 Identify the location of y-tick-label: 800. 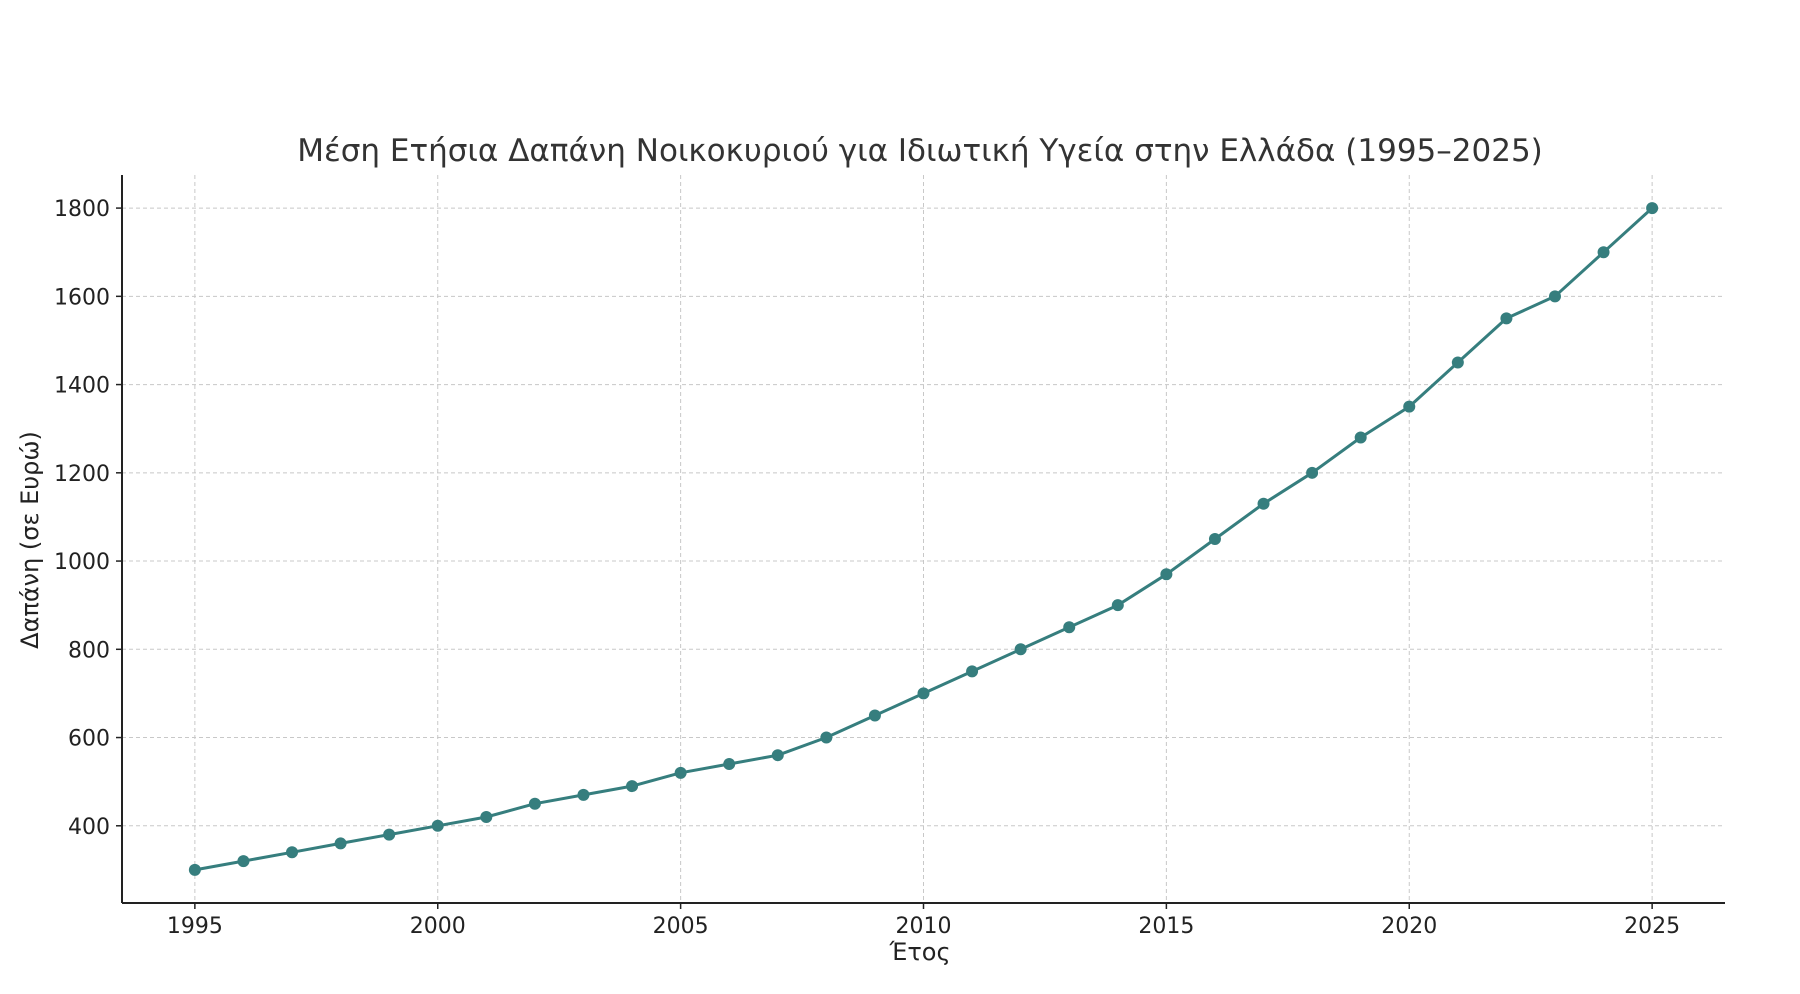
(89, 650).